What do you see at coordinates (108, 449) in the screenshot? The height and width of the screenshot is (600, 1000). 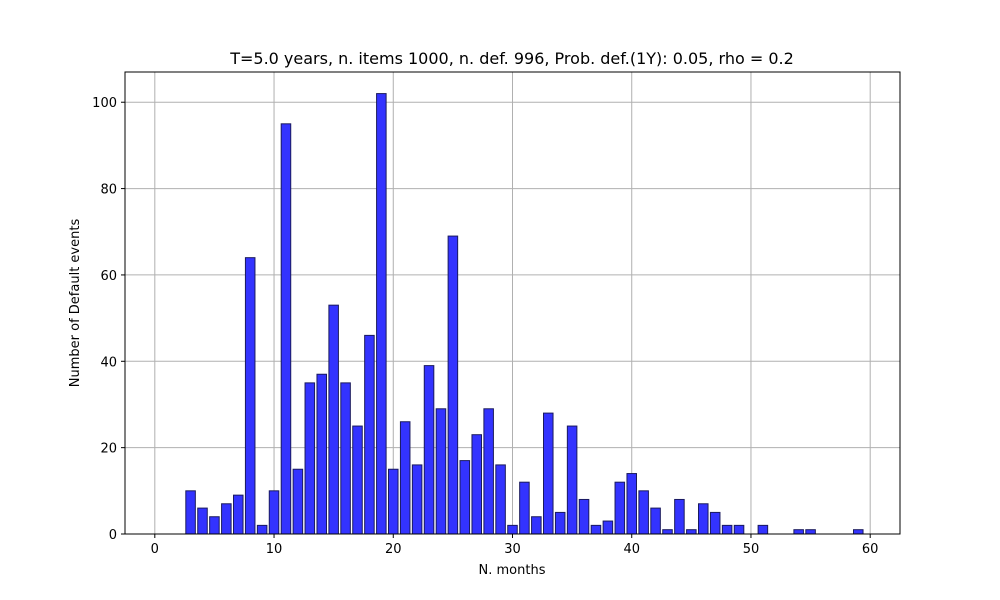 I see `y-tick-label: 20` at bounding box center [108, 449].